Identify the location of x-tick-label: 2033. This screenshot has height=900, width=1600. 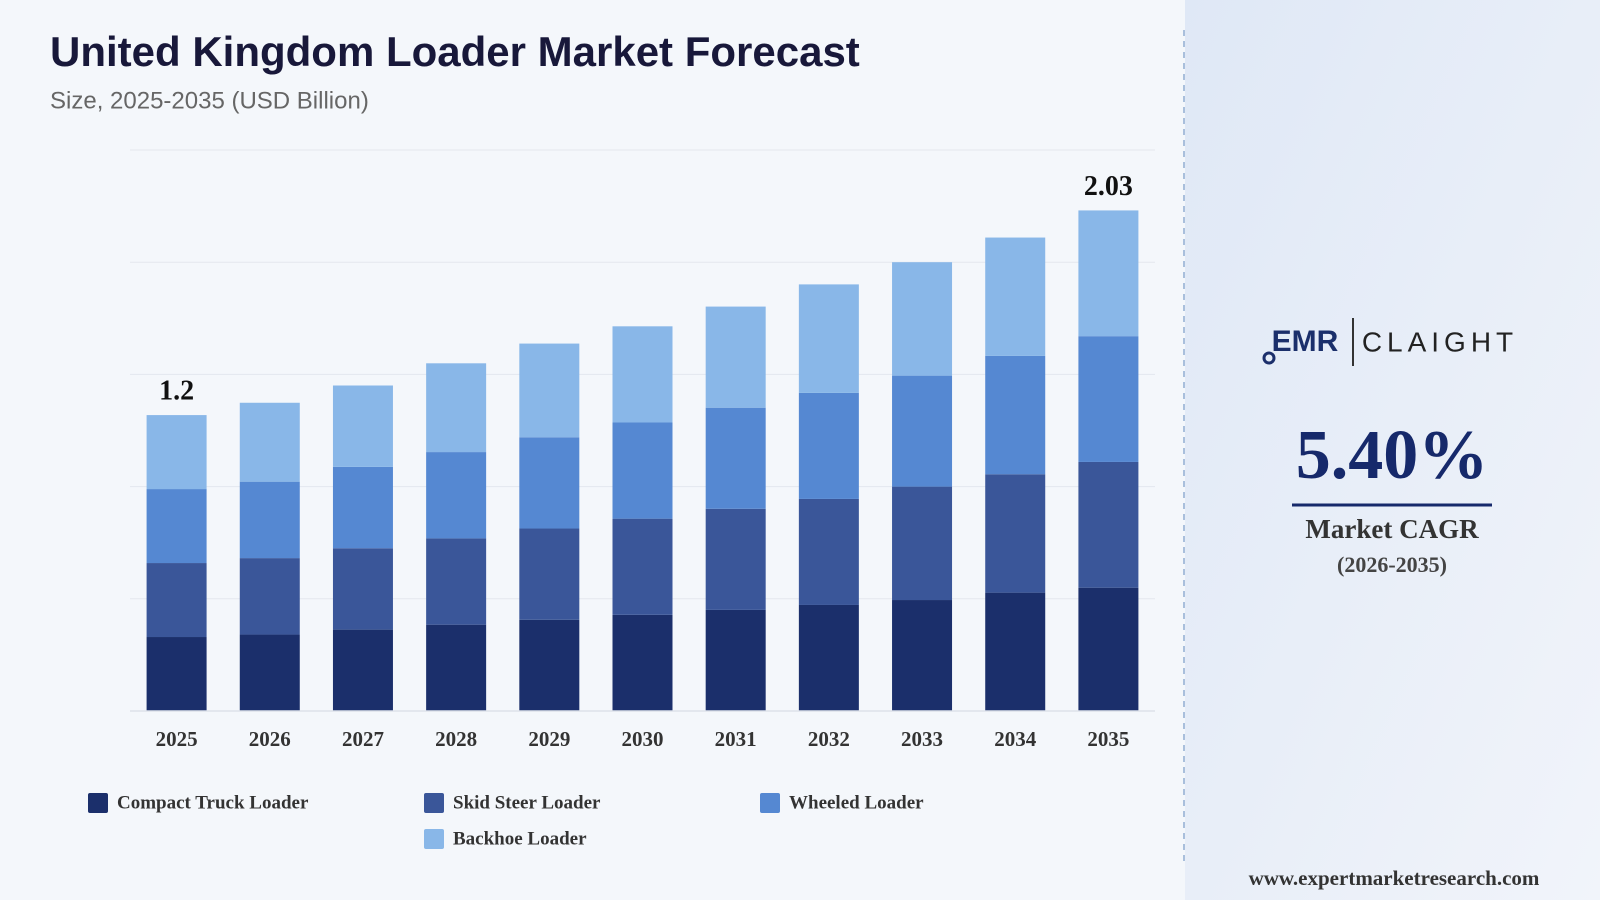
(922, 739).